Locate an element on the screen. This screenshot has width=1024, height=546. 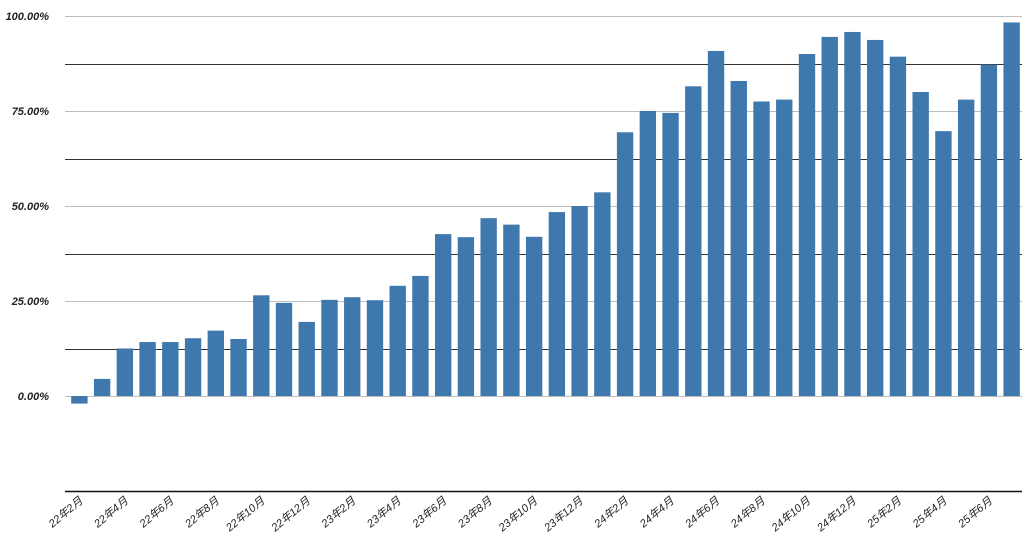
x-tick-label: 23年10月 is located at coordinates (517, 514).